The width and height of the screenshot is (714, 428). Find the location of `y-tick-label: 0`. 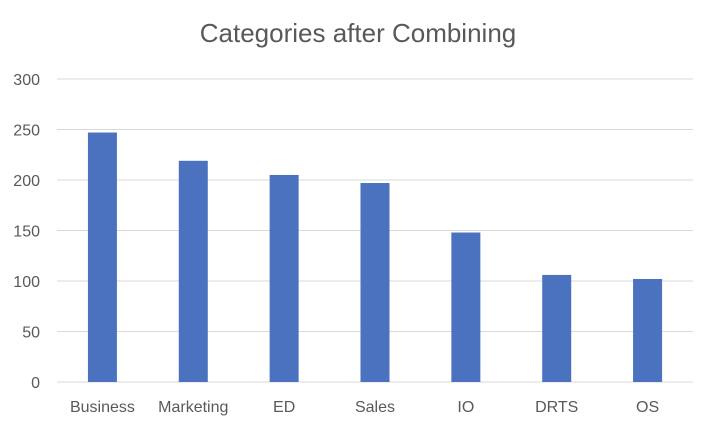

y-tick-label: 0 is located at coordinates (35, 383).